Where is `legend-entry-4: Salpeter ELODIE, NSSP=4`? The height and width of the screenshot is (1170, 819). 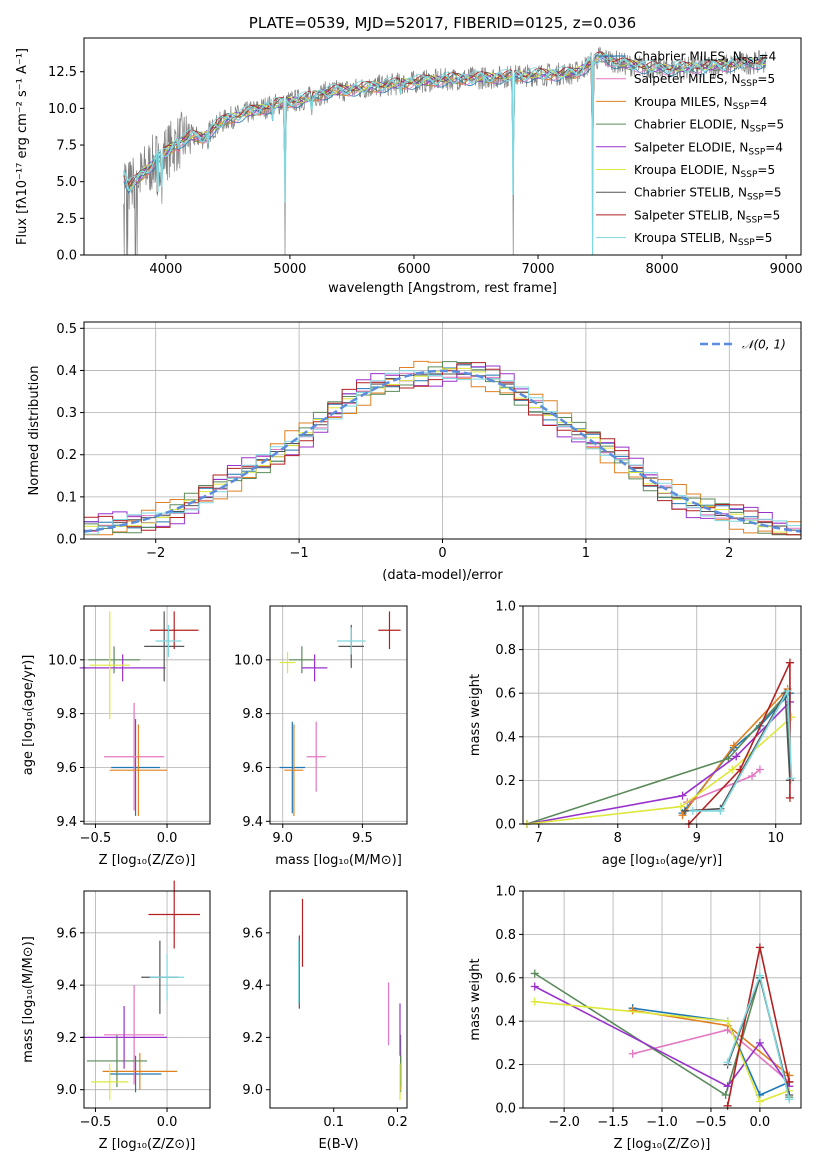 legend-entry-4: Salpeter ELODIE, NSSP=4 is located at coordinates (708, 148).